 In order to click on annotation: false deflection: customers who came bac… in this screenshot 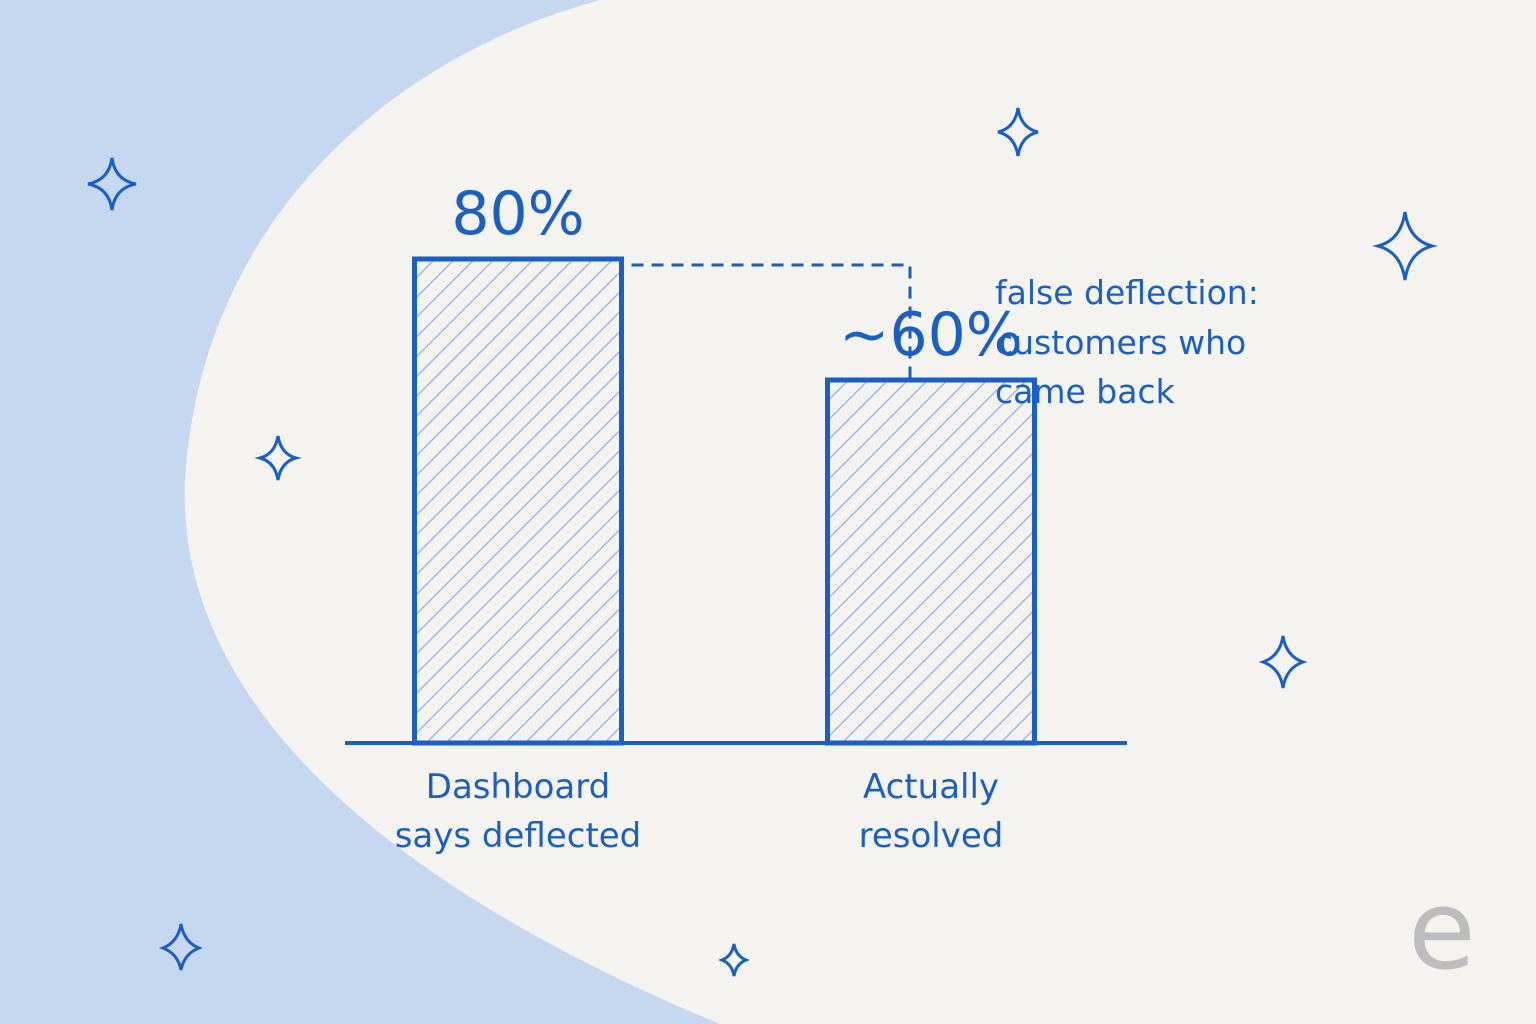, I will do `click(1127, 342)`.